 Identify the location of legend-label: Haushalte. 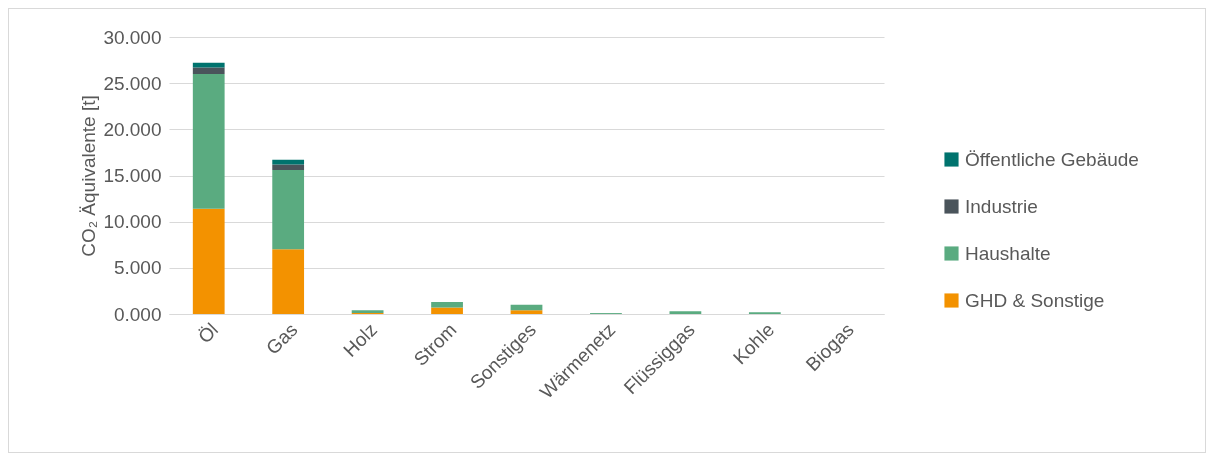
(1008, 253).